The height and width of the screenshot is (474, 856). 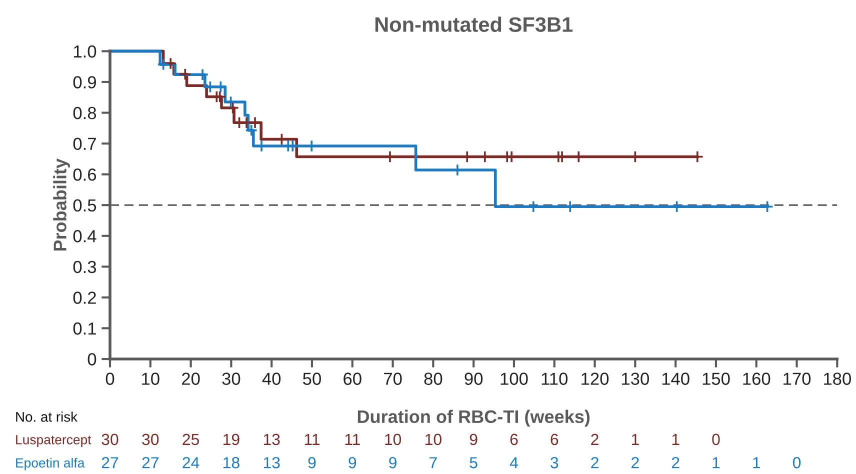 I want to click on y-tick-label: 0.9, so click(x=84, y=82).